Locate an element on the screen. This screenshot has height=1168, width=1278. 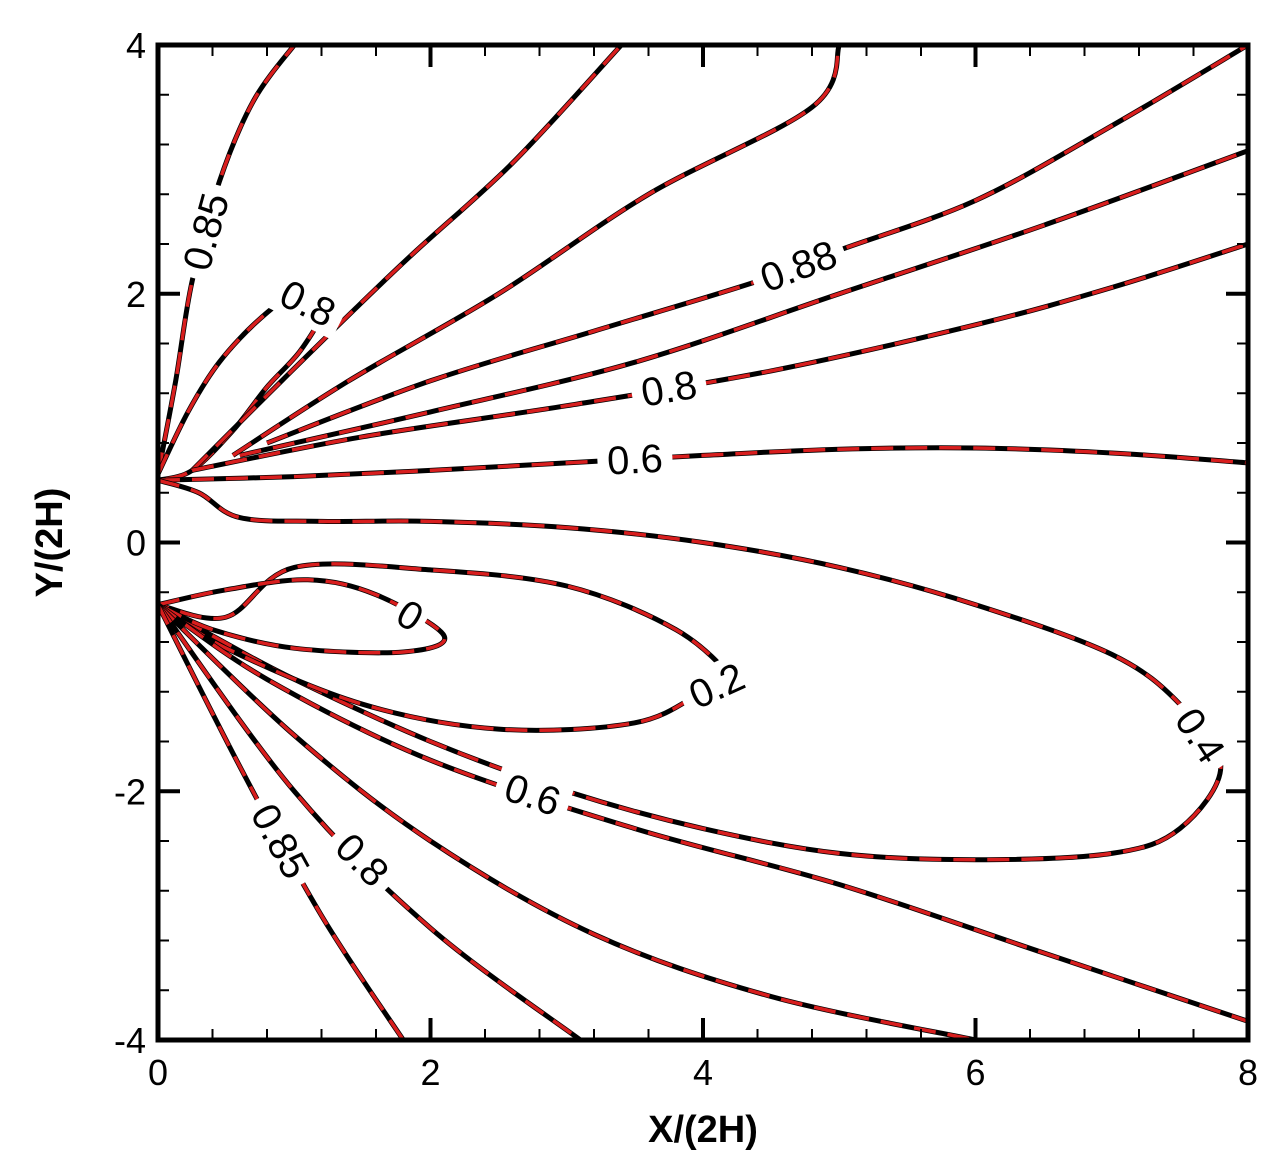
x-tick-label: 8 is located at coordinates (1248, 1072).